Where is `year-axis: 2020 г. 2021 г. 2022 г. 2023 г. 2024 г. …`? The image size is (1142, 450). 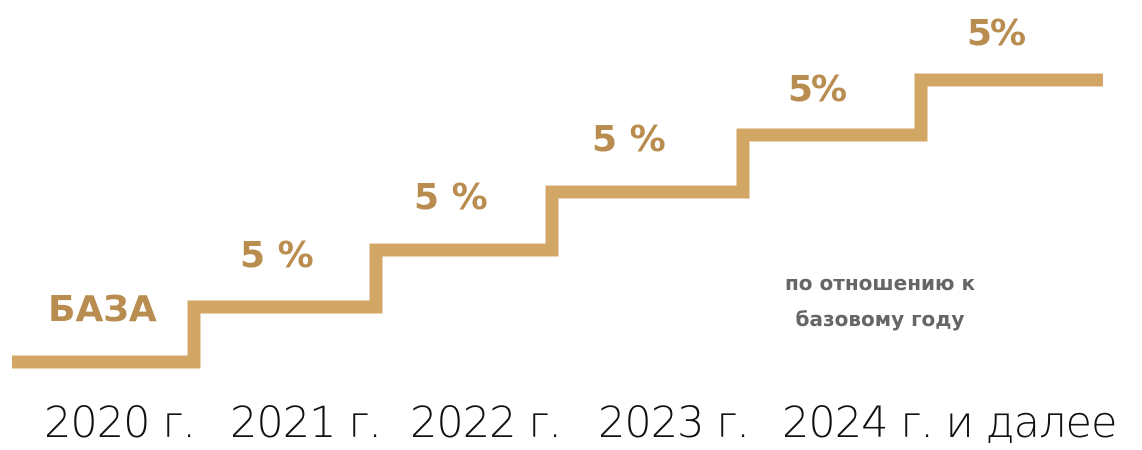
year-axis: 2020 г. 2021 г. 2022 г. 2023 г. 2024 г. … is located at coordinates (571, 423).